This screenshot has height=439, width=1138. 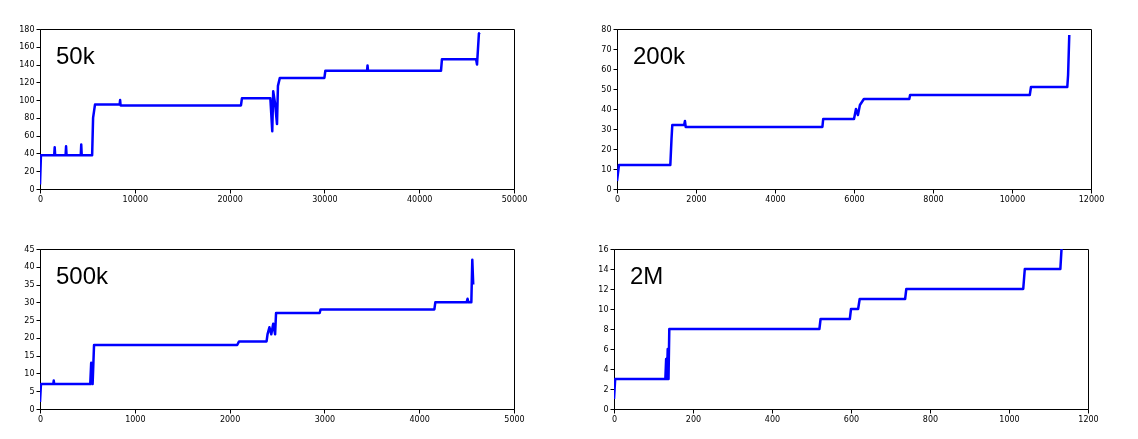 What do you see at coordinates (29, 249) in the screenshot?
I see `y-tick-label: 45` at bounding box center [29, 249].